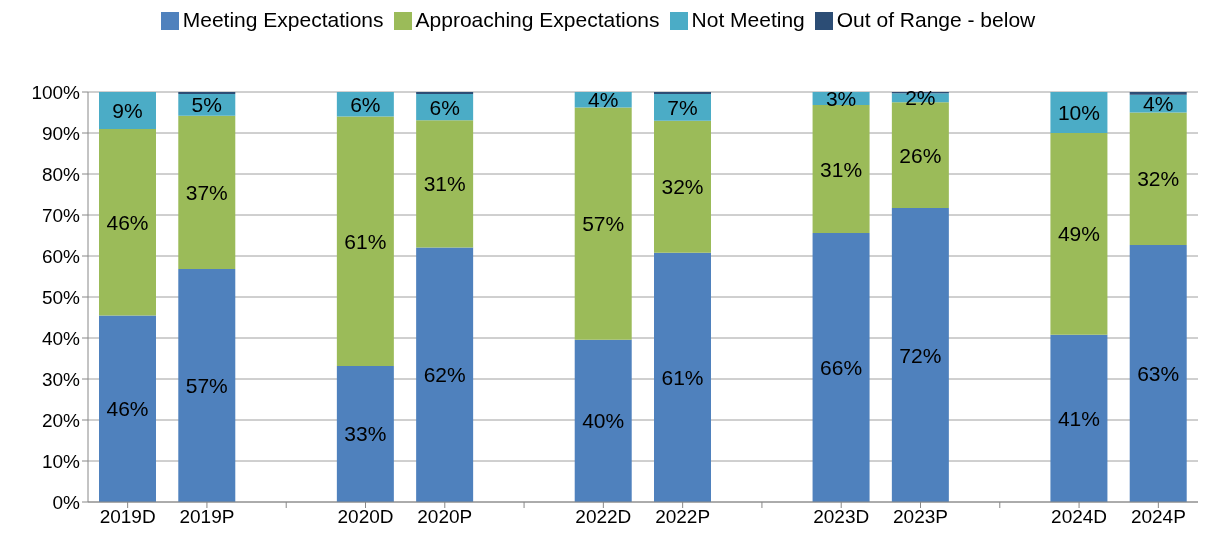  What do you see at coordinates (56, 92) in the screenshot?
I see `y-tick-label: 100%` at bounding box center [56, 92].